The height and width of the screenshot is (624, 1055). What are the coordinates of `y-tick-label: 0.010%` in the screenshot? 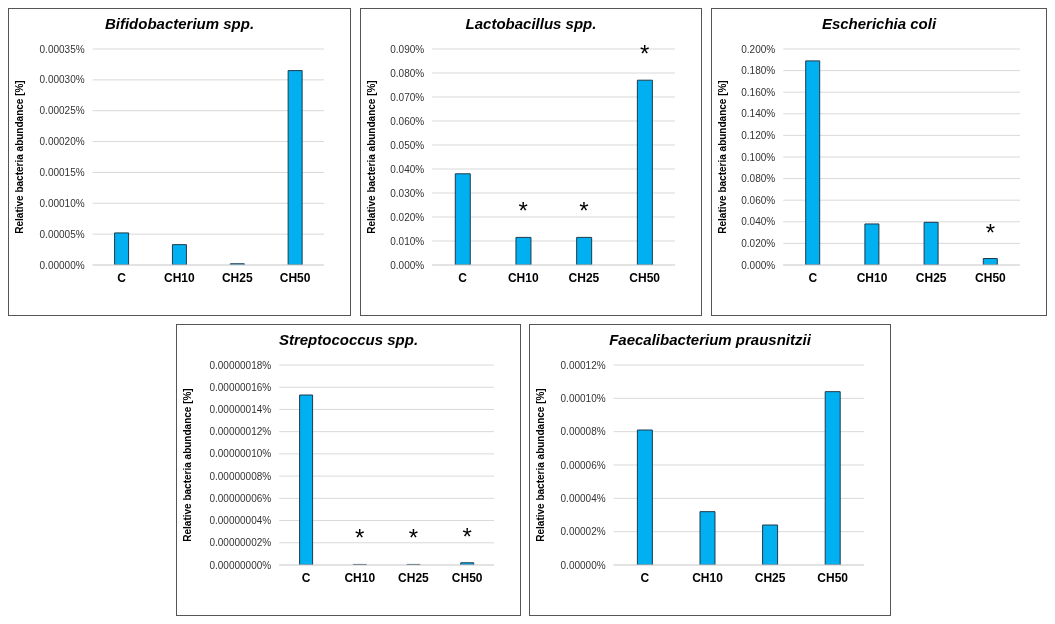 It's located at (407, 241).